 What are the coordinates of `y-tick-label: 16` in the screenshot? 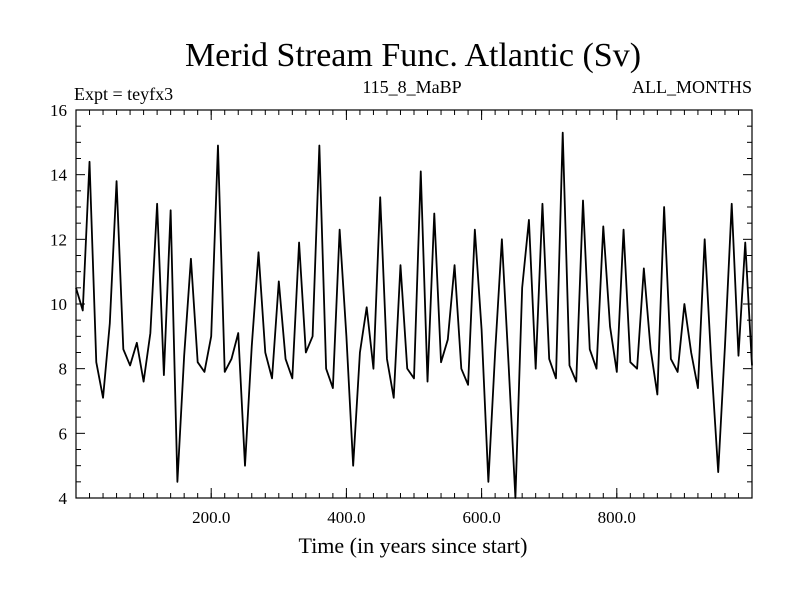 It's located at (58, 110).